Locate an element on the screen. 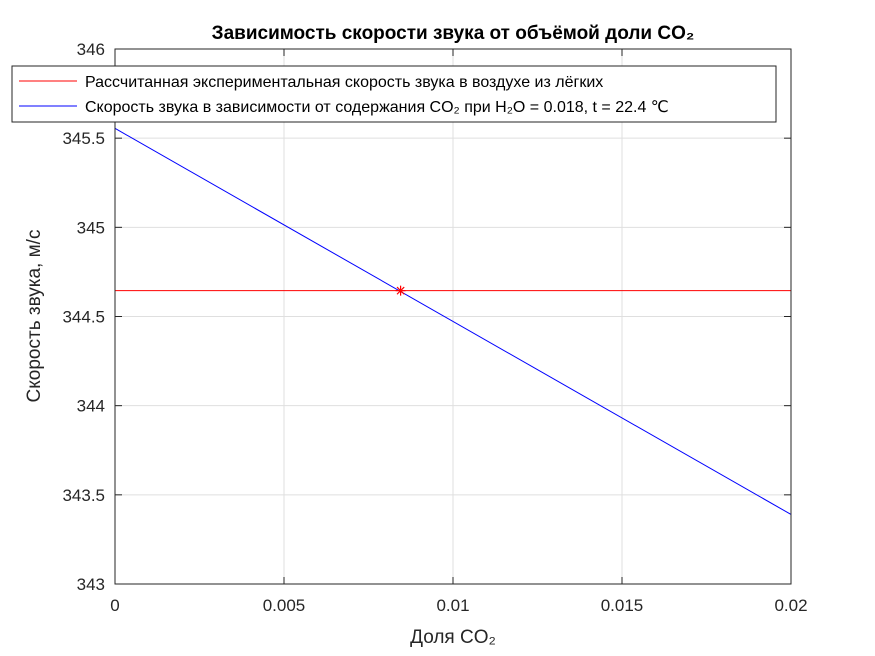 The image size is (875, 656). x-tick-label: 0.01 is located at coordinates (452, 605).